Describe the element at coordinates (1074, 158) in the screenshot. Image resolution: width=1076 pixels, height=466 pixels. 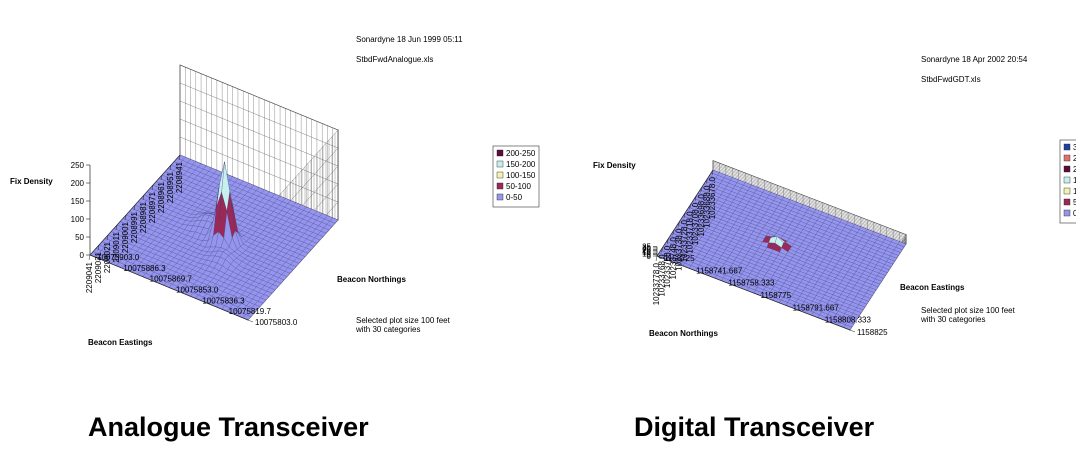
I see `legend-label: 25` at that location.